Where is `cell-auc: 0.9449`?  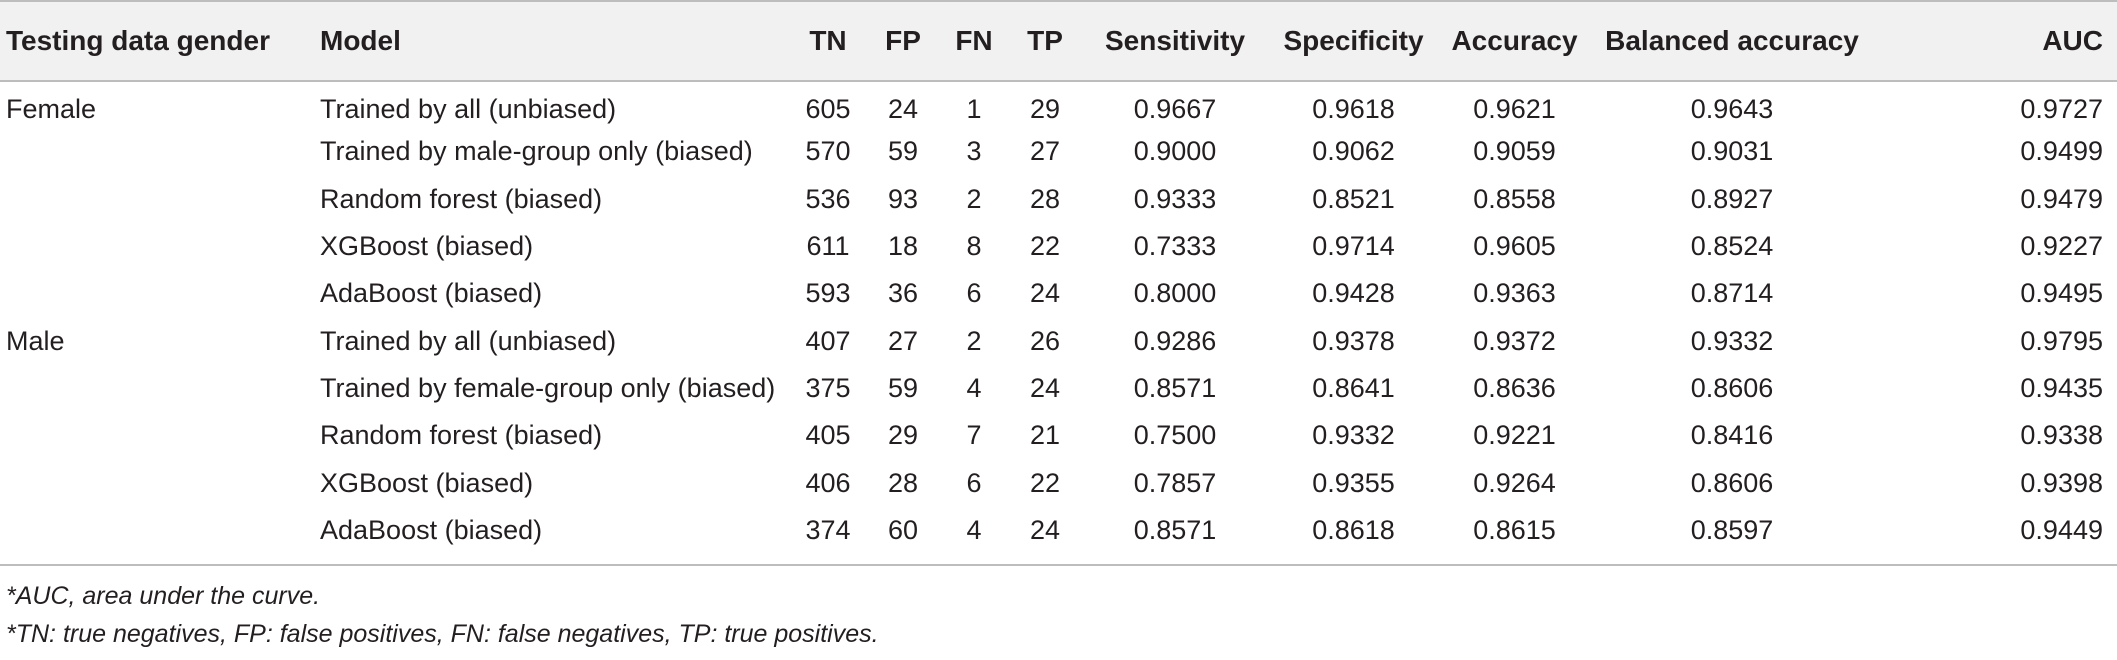 cell-auc: 0.9449 is located at coordinates (1994, 536).